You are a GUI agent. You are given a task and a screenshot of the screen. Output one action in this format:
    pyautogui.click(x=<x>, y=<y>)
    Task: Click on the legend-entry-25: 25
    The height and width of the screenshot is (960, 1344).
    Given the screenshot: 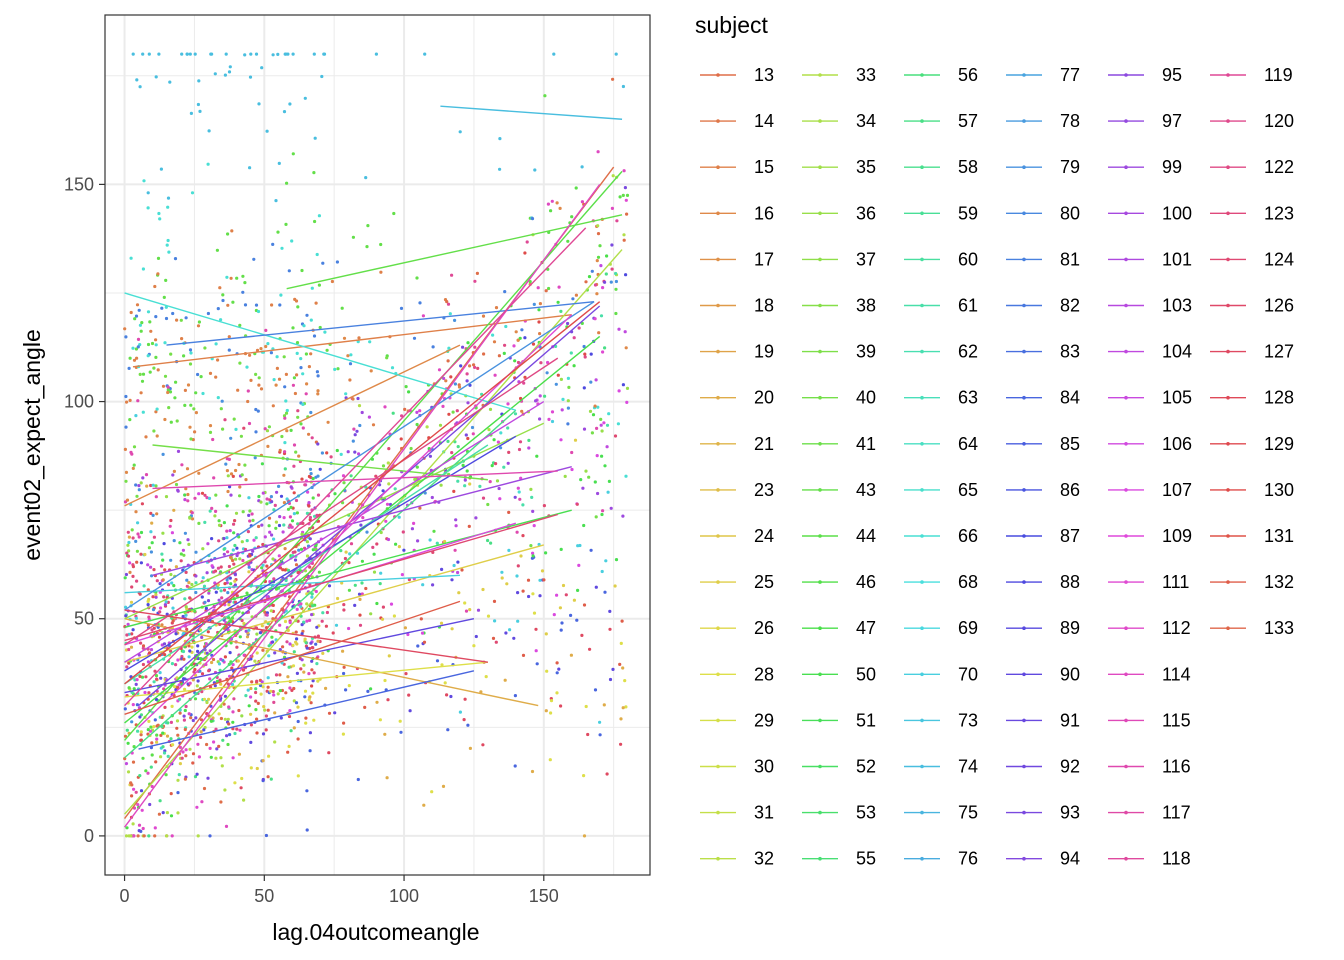 What is the action you would take?
    pyautogui.click(x=737, y=582)
    